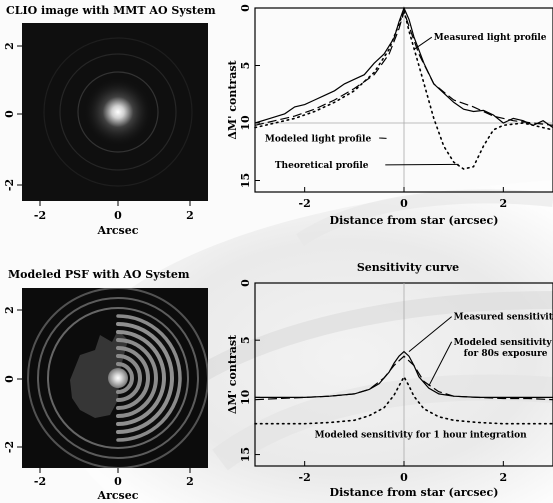  Describe the element at coordinates (111, 10) in the screenshot. I see `clio-panel-title: CLIO image with MMT AO System` at that location.